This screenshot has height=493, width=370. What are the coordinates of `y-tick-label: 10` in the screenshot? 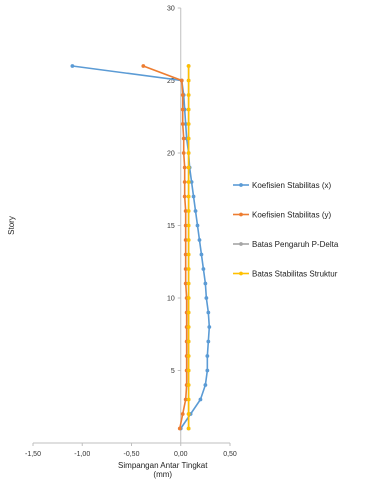 It's located at (171, 299).